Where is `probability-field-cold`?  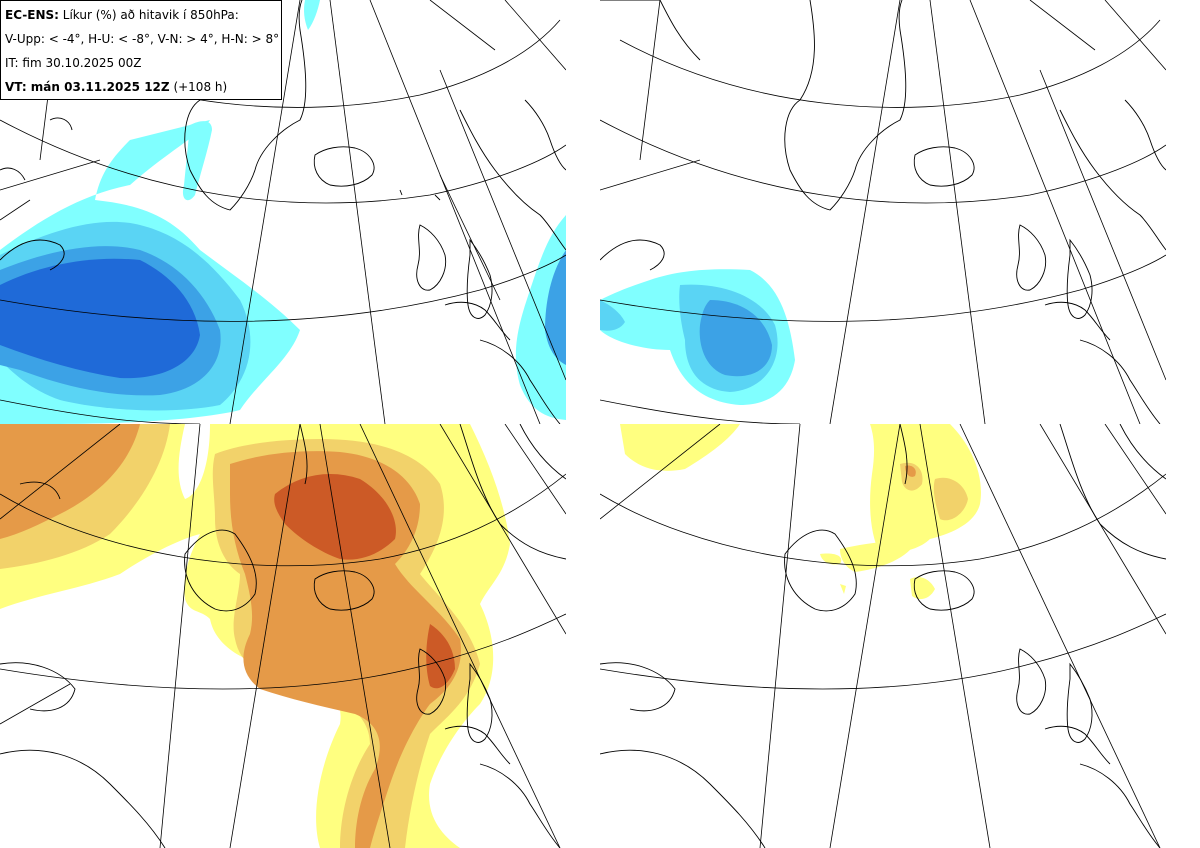
probability-field-cold is located at coordinates (697, 337).